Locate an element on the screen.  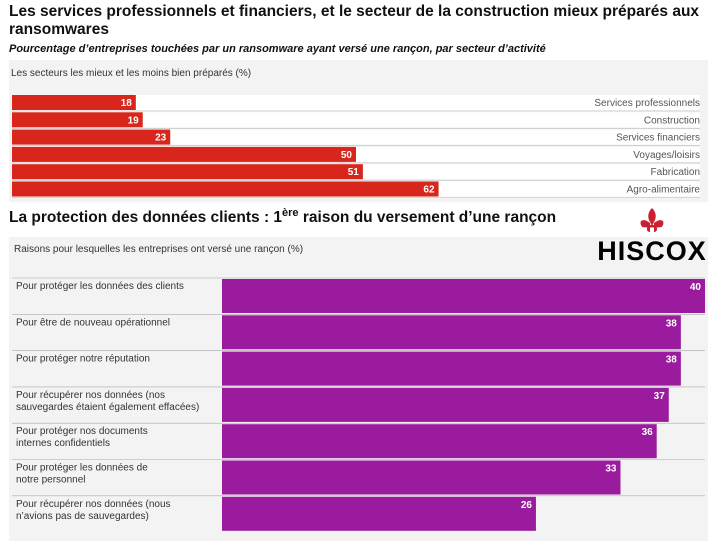
chart2-category-label: Pour protéger nos documents is located at coordinates (82, 431).